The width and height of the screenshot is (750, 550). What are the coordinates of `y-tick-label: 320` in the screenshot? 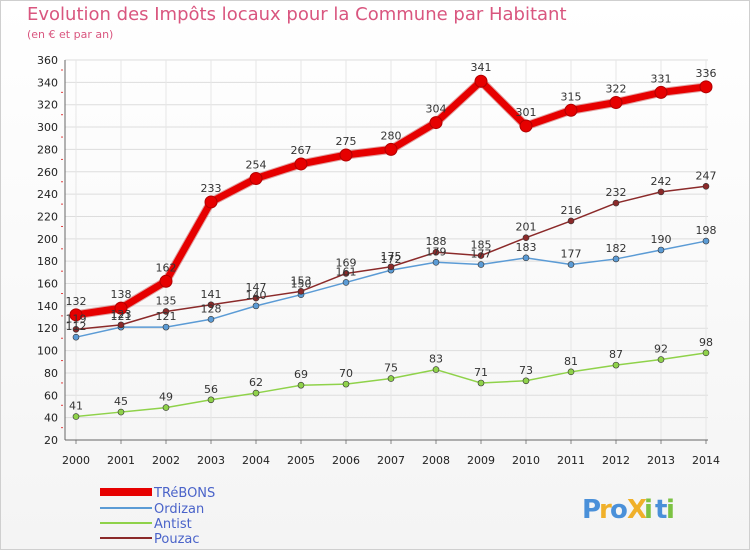 It's located at (47, 105).